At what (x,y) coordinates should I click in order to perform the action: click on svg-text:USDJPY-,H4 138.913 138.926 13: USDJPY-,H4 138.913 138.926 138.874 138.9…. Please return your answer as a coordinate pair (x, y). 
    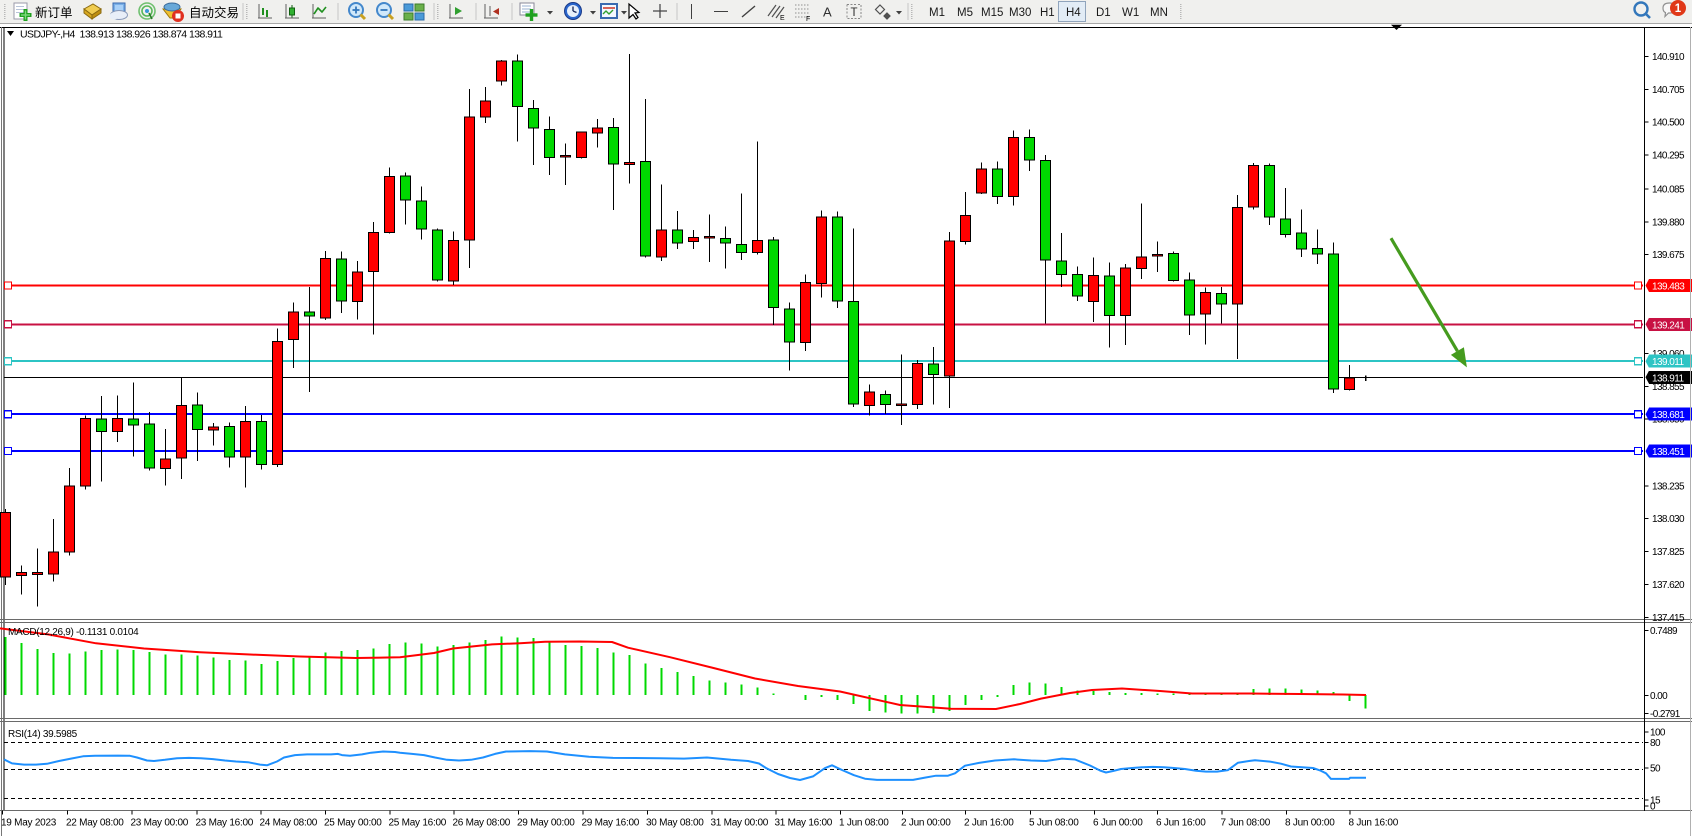
    Looking at the image, I should click on (121, 35).